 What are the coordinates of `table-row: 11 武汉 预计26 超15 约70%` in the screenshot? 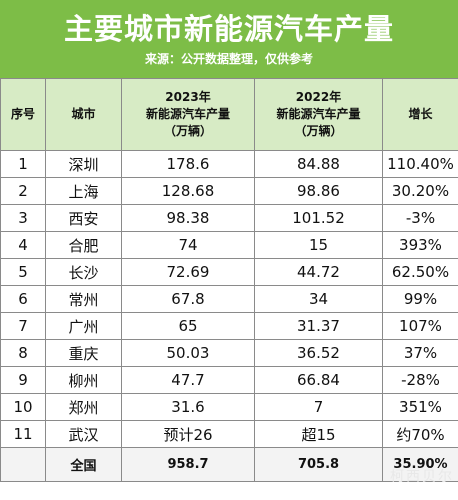 It's located at (229, 434).